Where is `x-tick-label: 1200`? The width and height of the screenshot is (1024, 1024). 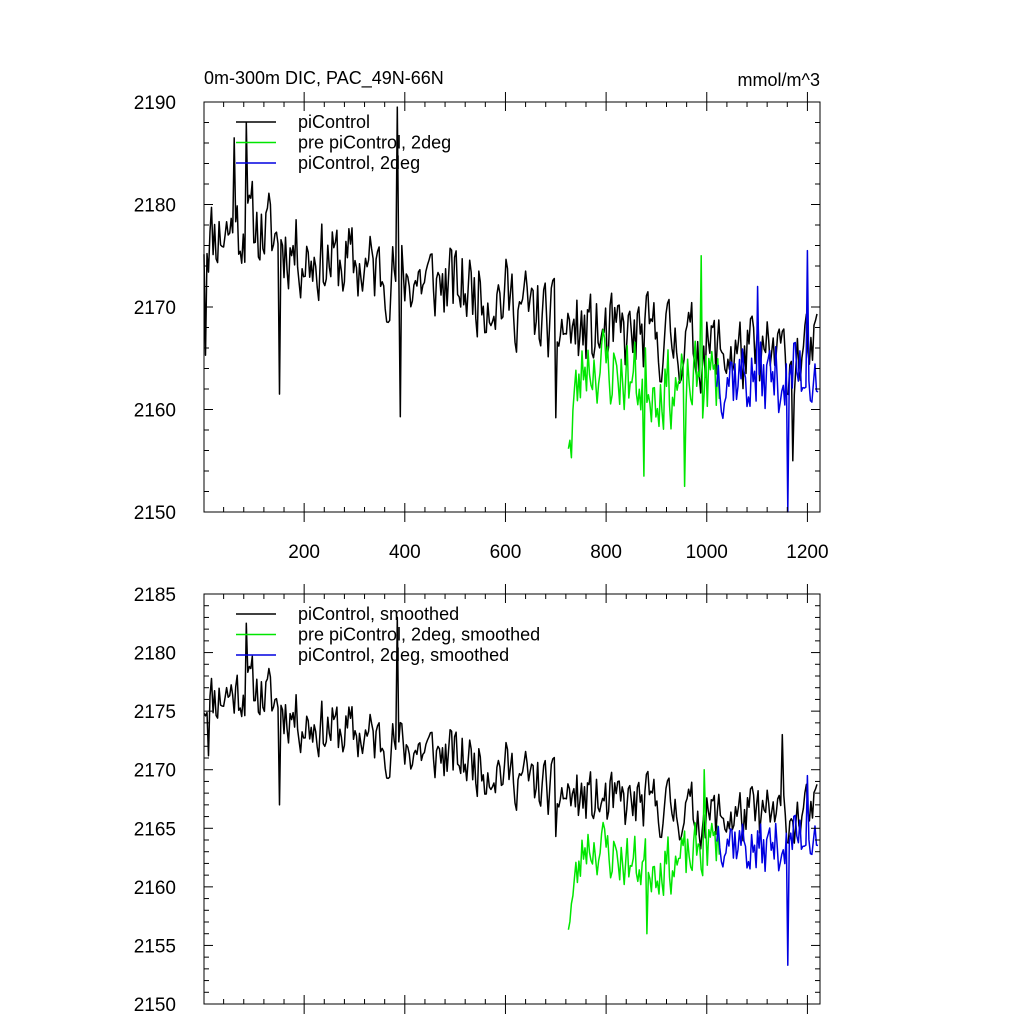
x-tick-label: 1200 is located at coordinates (807, 552).